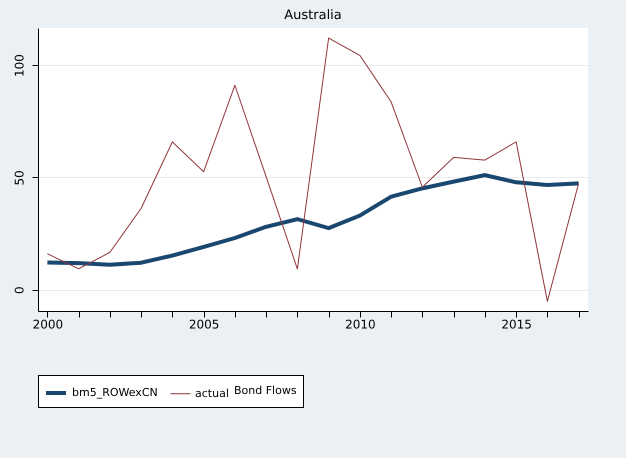 The image size is (626, 458). Describe the element at coordinates (265, 390) in the screenshot. I see `legend-title: Bond Flows` at that location.